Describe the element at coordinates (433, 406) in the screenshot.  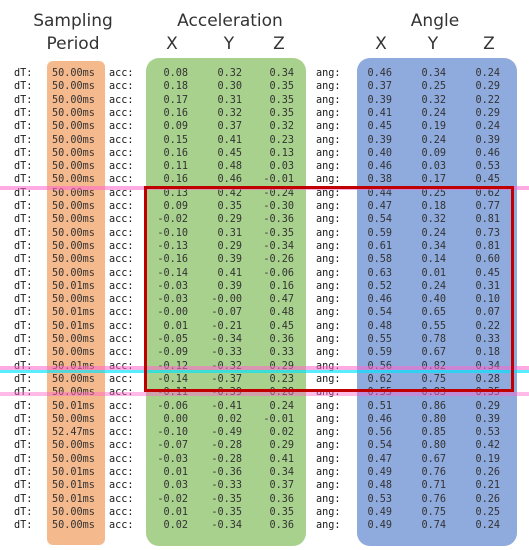
I see `ang-y-value: 0.86` at that location.